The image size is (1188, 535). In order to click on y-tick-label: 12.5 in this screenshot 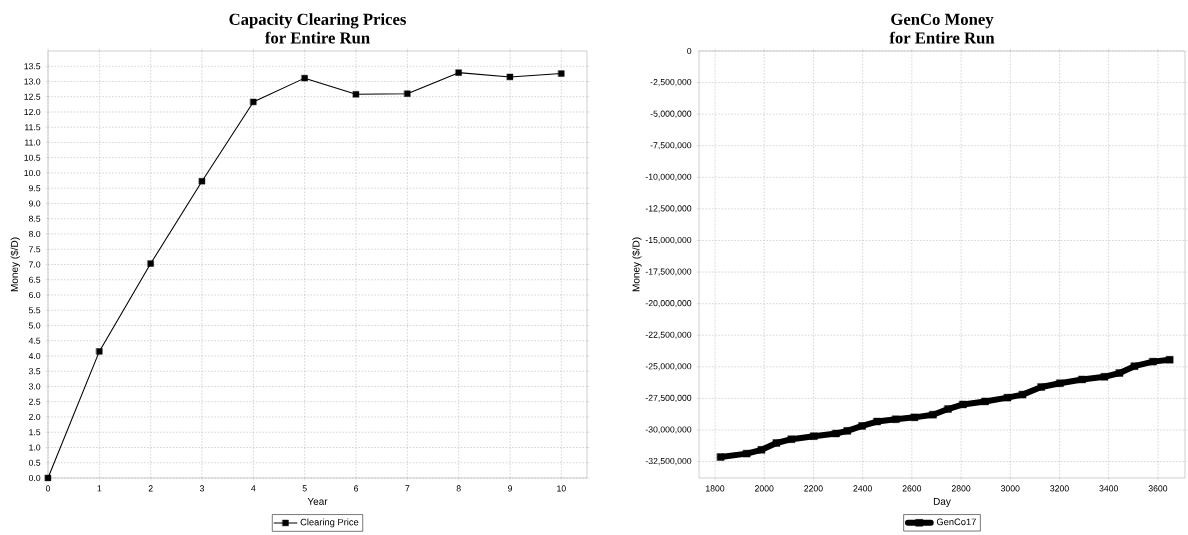, I will do `click(32, 96)`.